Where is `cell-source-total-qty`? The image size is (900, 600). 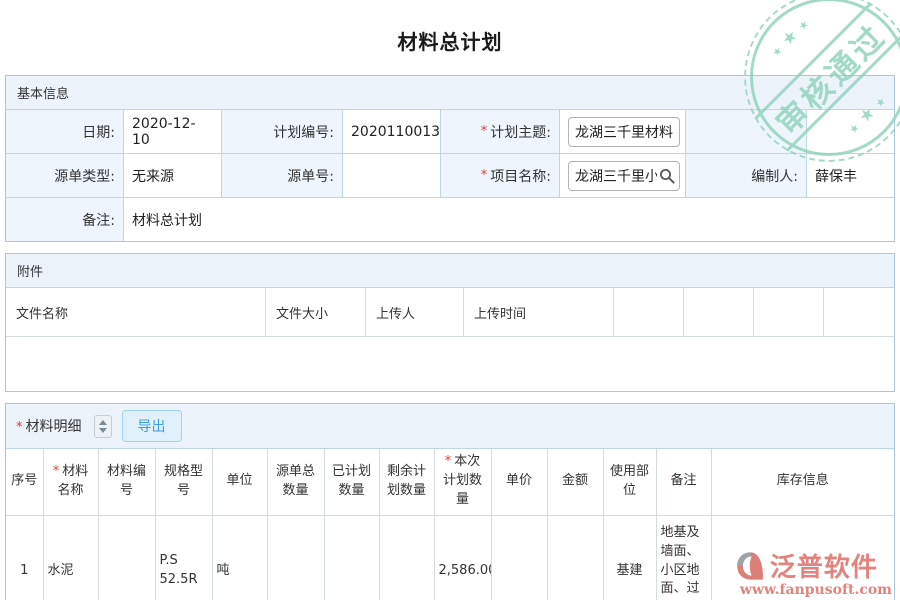
cell-source-total-qty is located at coordinates (295, 557).